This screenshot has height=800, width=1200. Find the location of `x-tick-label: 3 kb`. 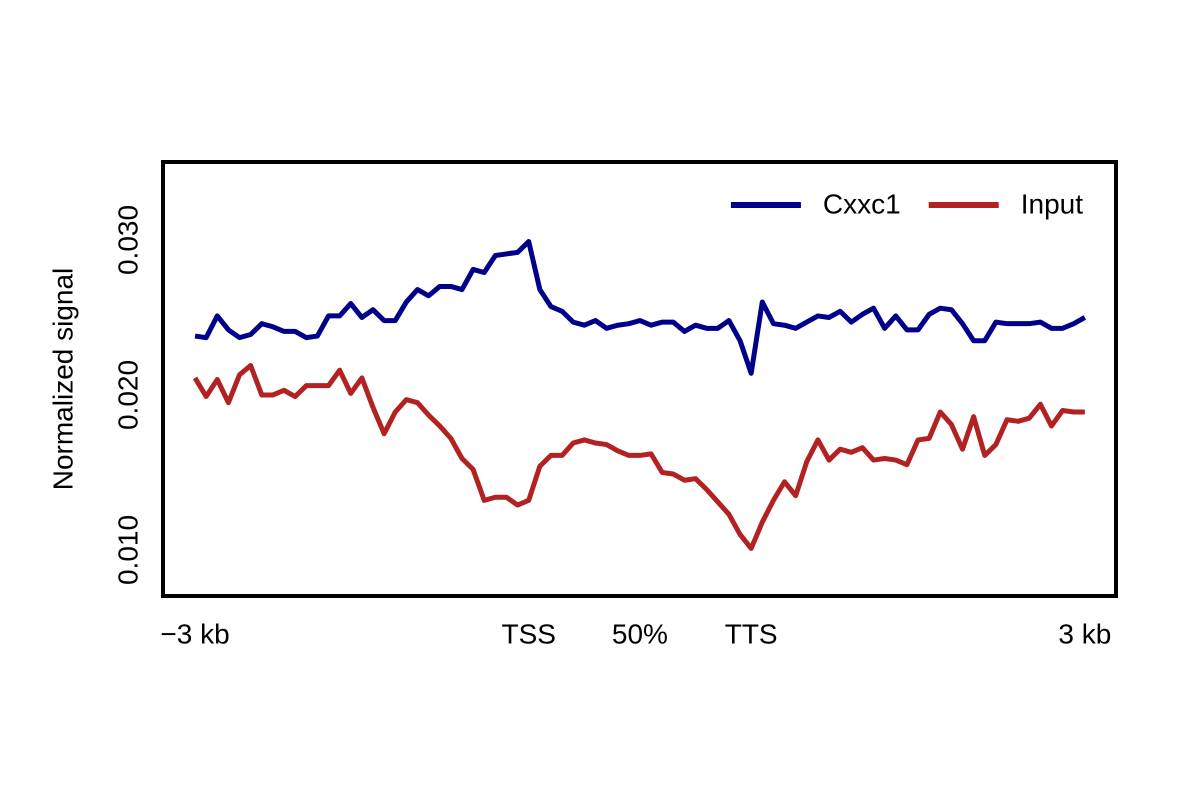

x-tick-label: 3 kb is located at coordinates (1084, 633).